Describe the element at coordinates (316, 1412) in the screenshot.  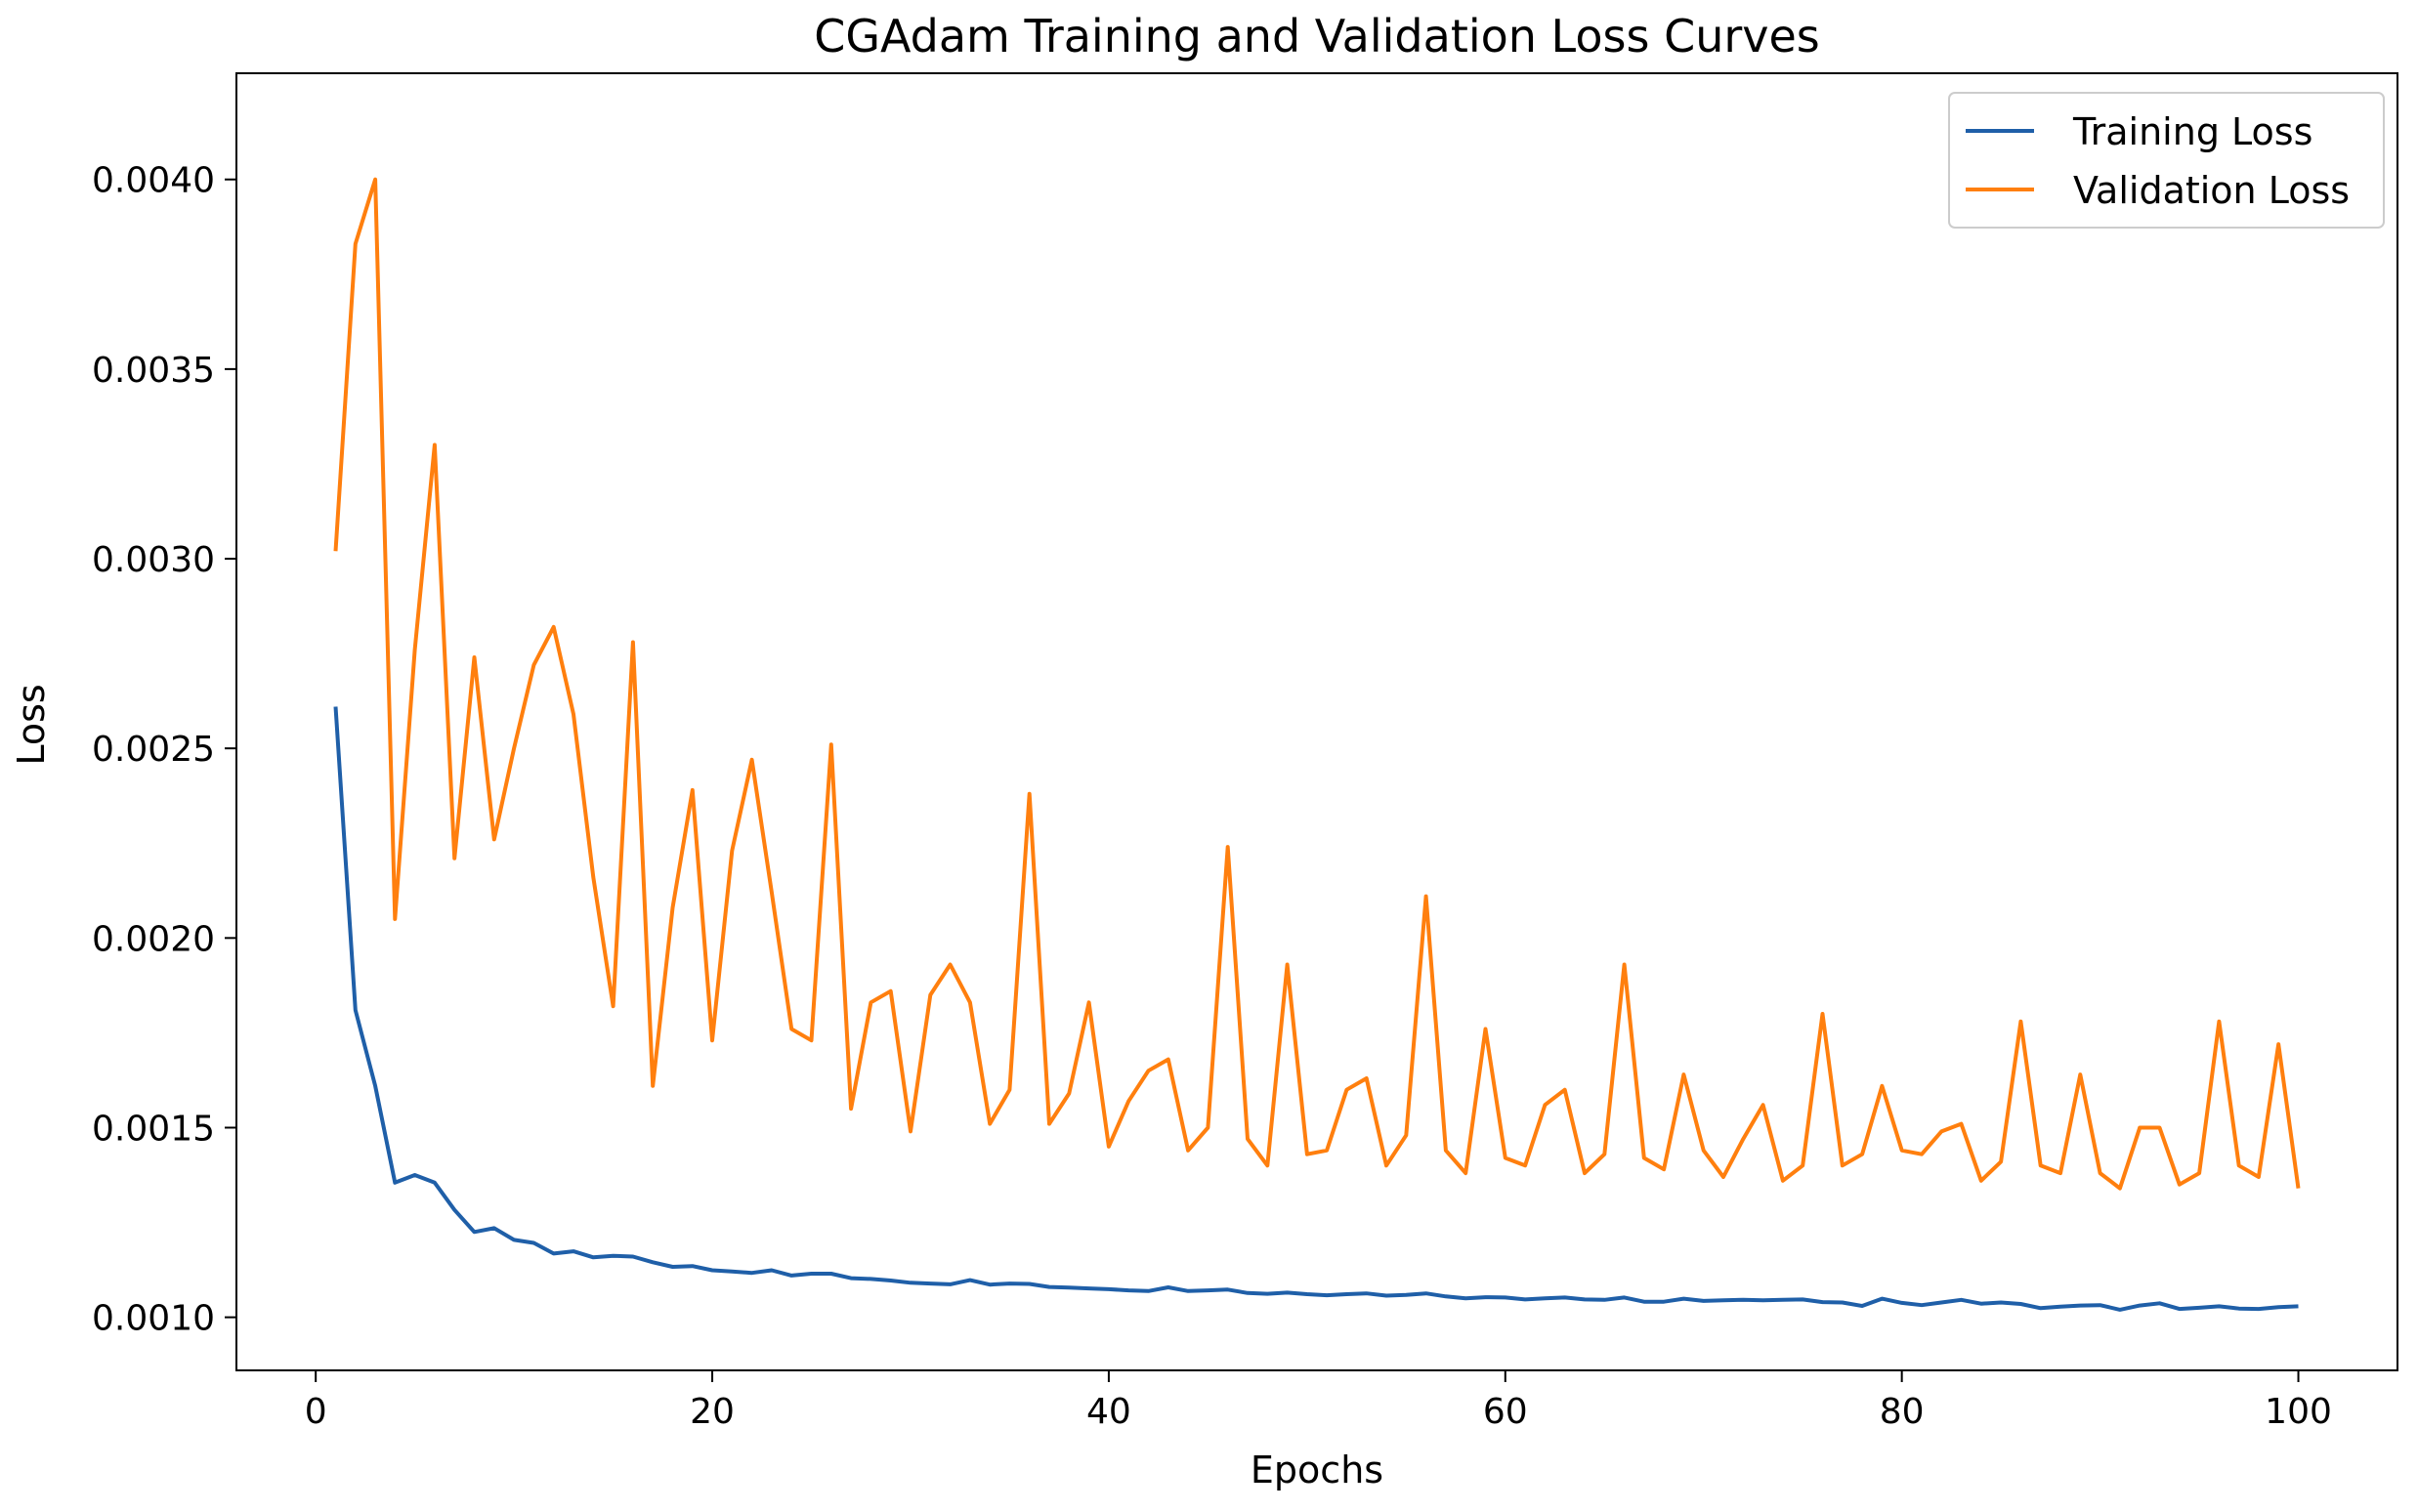
I see `x-tick-label: 0` at that location.